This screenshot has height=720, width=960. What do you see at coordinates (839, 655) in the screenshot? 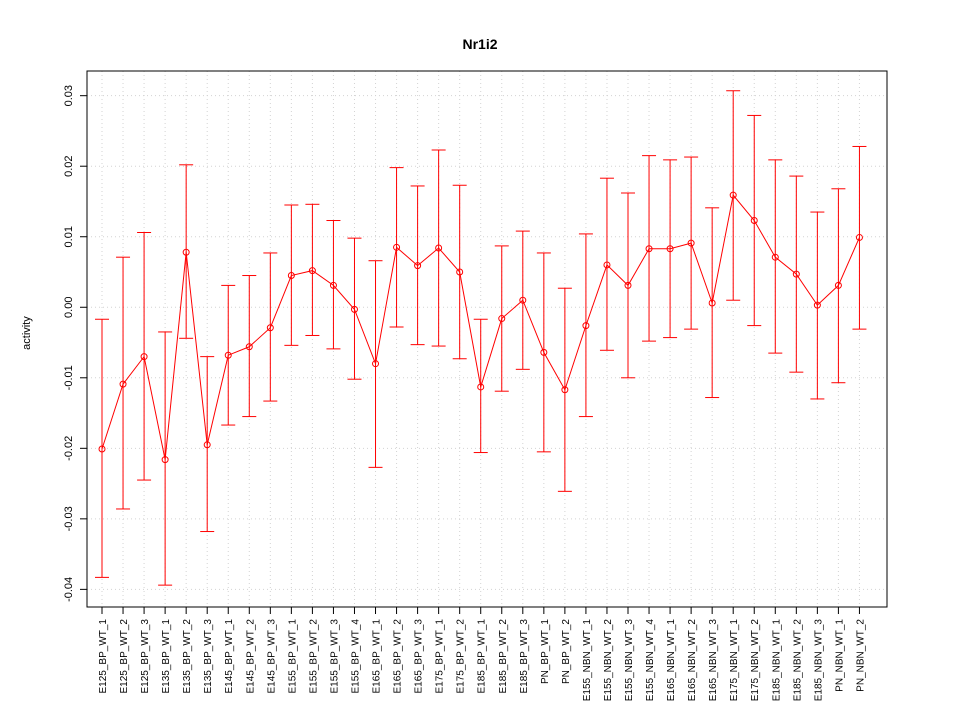
I see `x-tick-label: PN_NBN_WT_1` at bounding box center [839, 655].